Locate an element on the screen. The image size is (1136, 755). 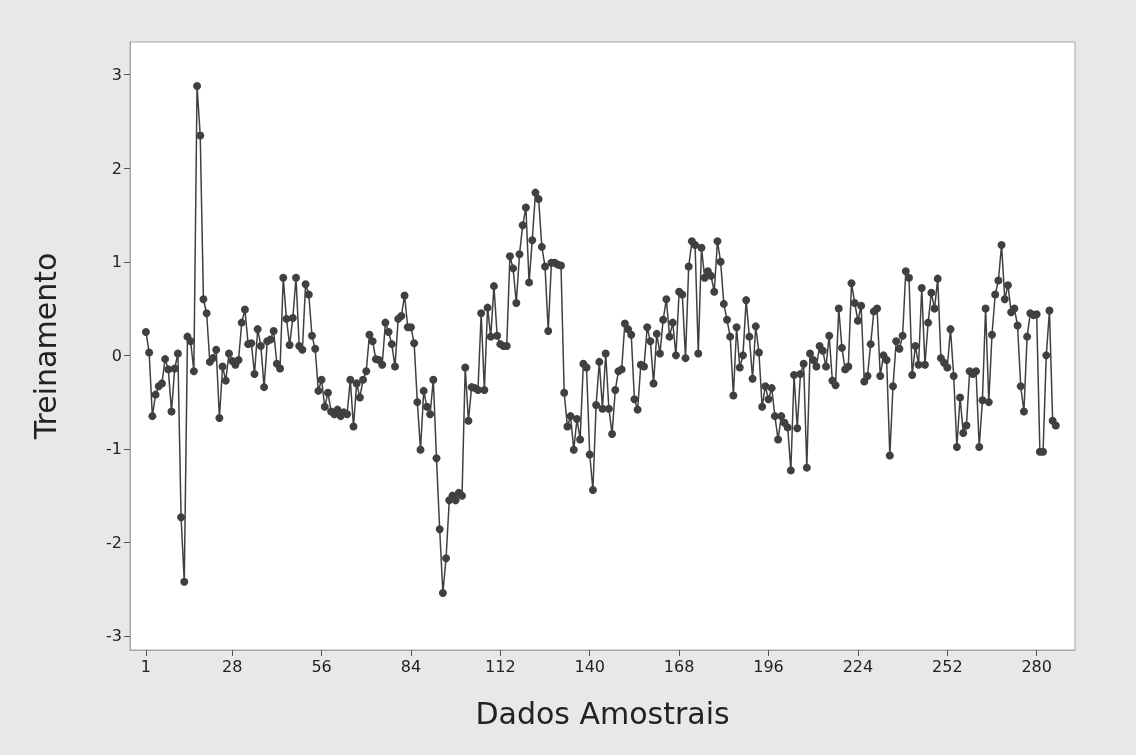
y-tick-label: 1 is located at coordinates (116, 262).